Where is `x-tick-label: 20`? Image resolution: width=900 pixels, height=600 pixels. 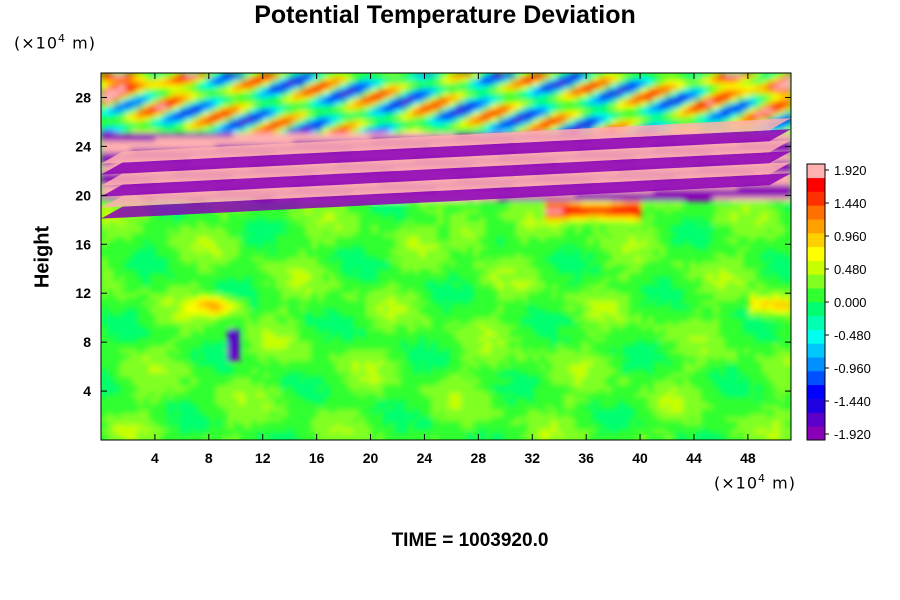
x-tick-label: 20 is located at coordinates (371, 458).